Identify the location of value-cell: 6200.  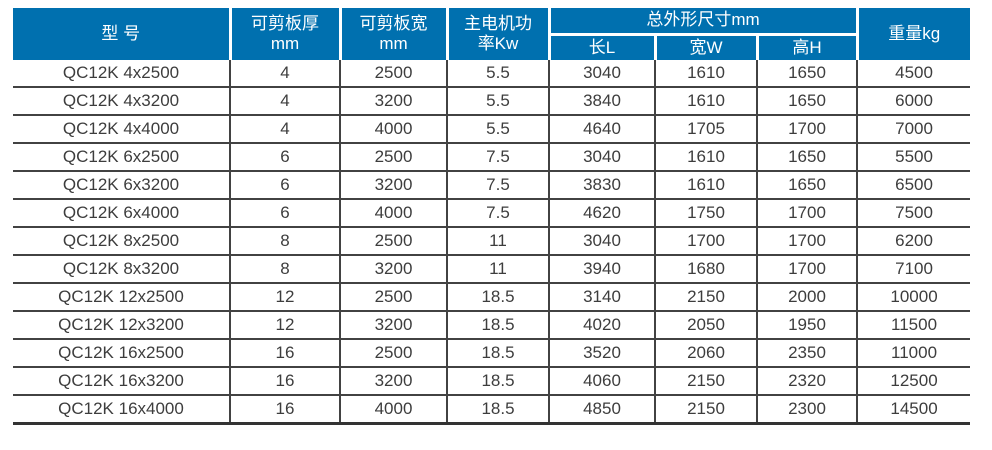
(913, 241).